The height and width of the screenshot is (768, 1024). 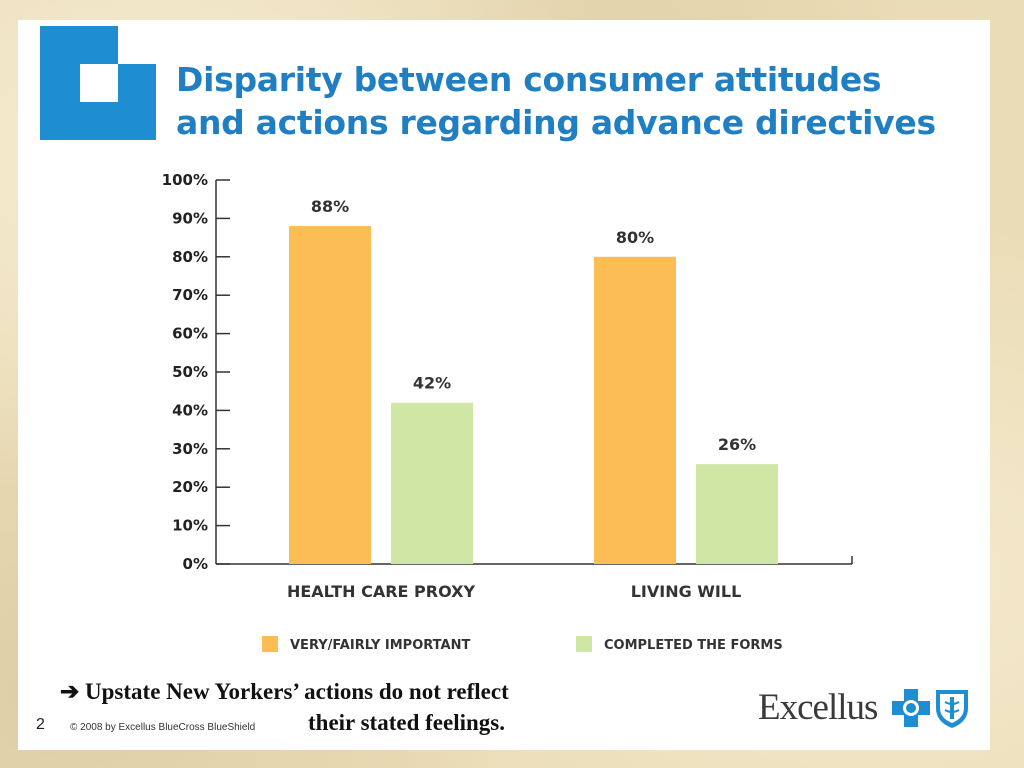 What do you see at coordinates (381, 591) in the screenshot?
I see `category-label: HEALTH CARE PROXY` at bounding box center [381, 591].